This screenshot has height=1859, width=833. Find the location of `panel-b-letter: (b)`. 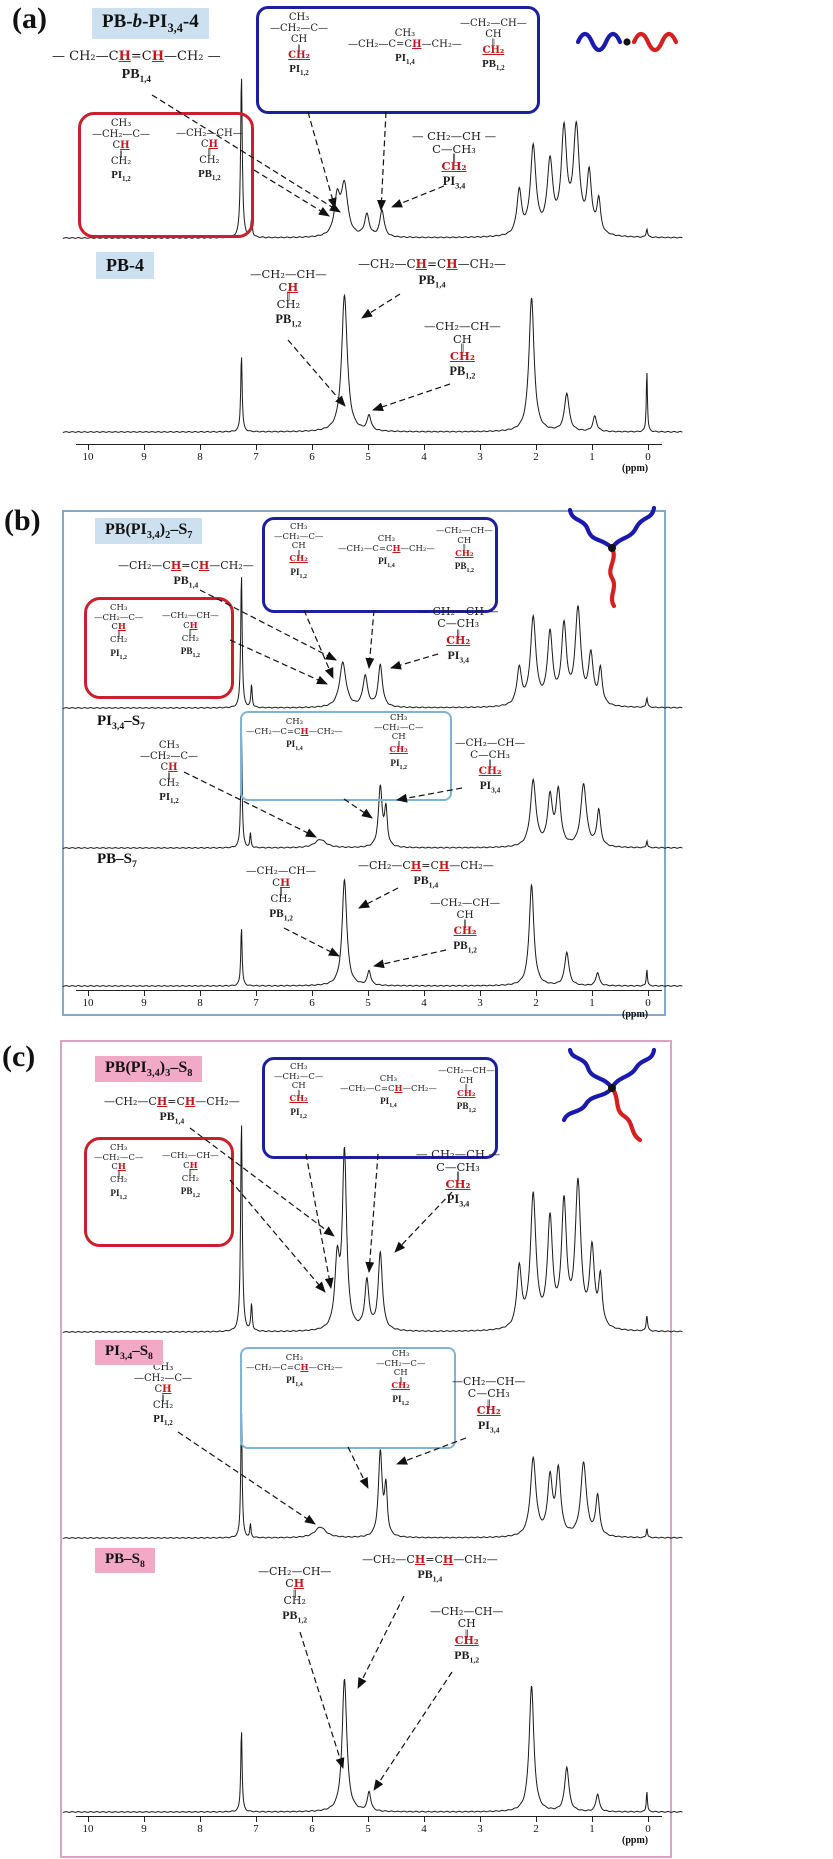

panel-b-letter: (b) is located at coordinates (22, 520).